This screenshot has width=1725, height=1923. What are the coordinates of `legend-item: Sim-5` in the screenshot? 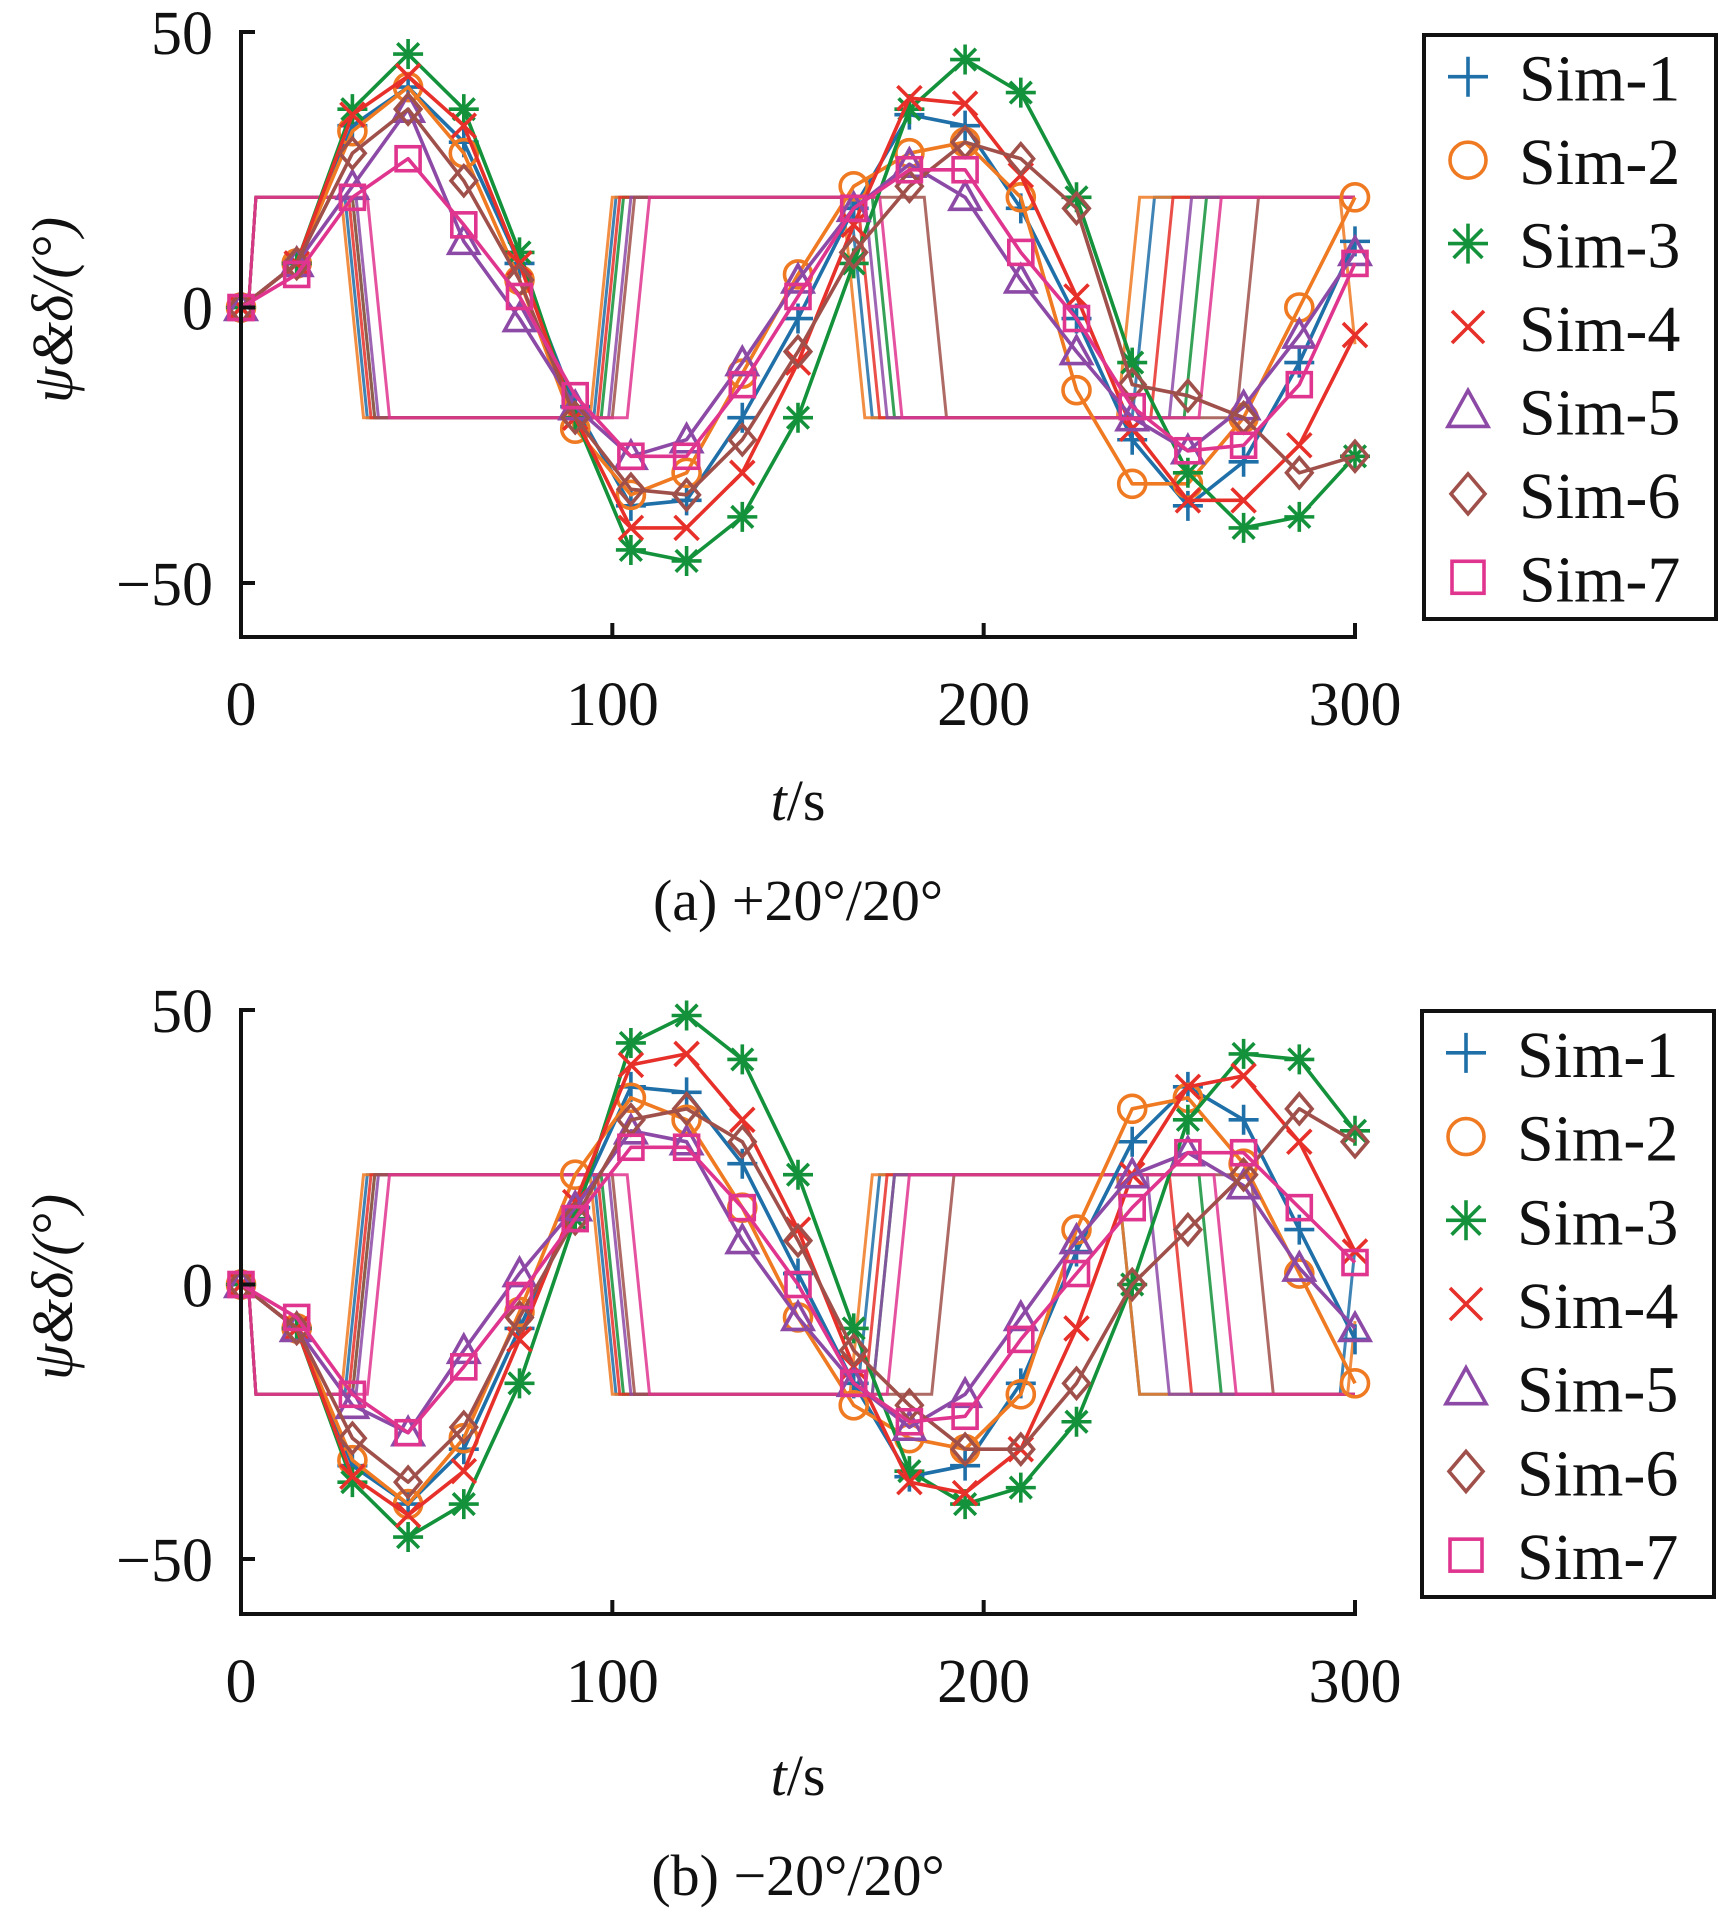 It's located at (1562, 412).